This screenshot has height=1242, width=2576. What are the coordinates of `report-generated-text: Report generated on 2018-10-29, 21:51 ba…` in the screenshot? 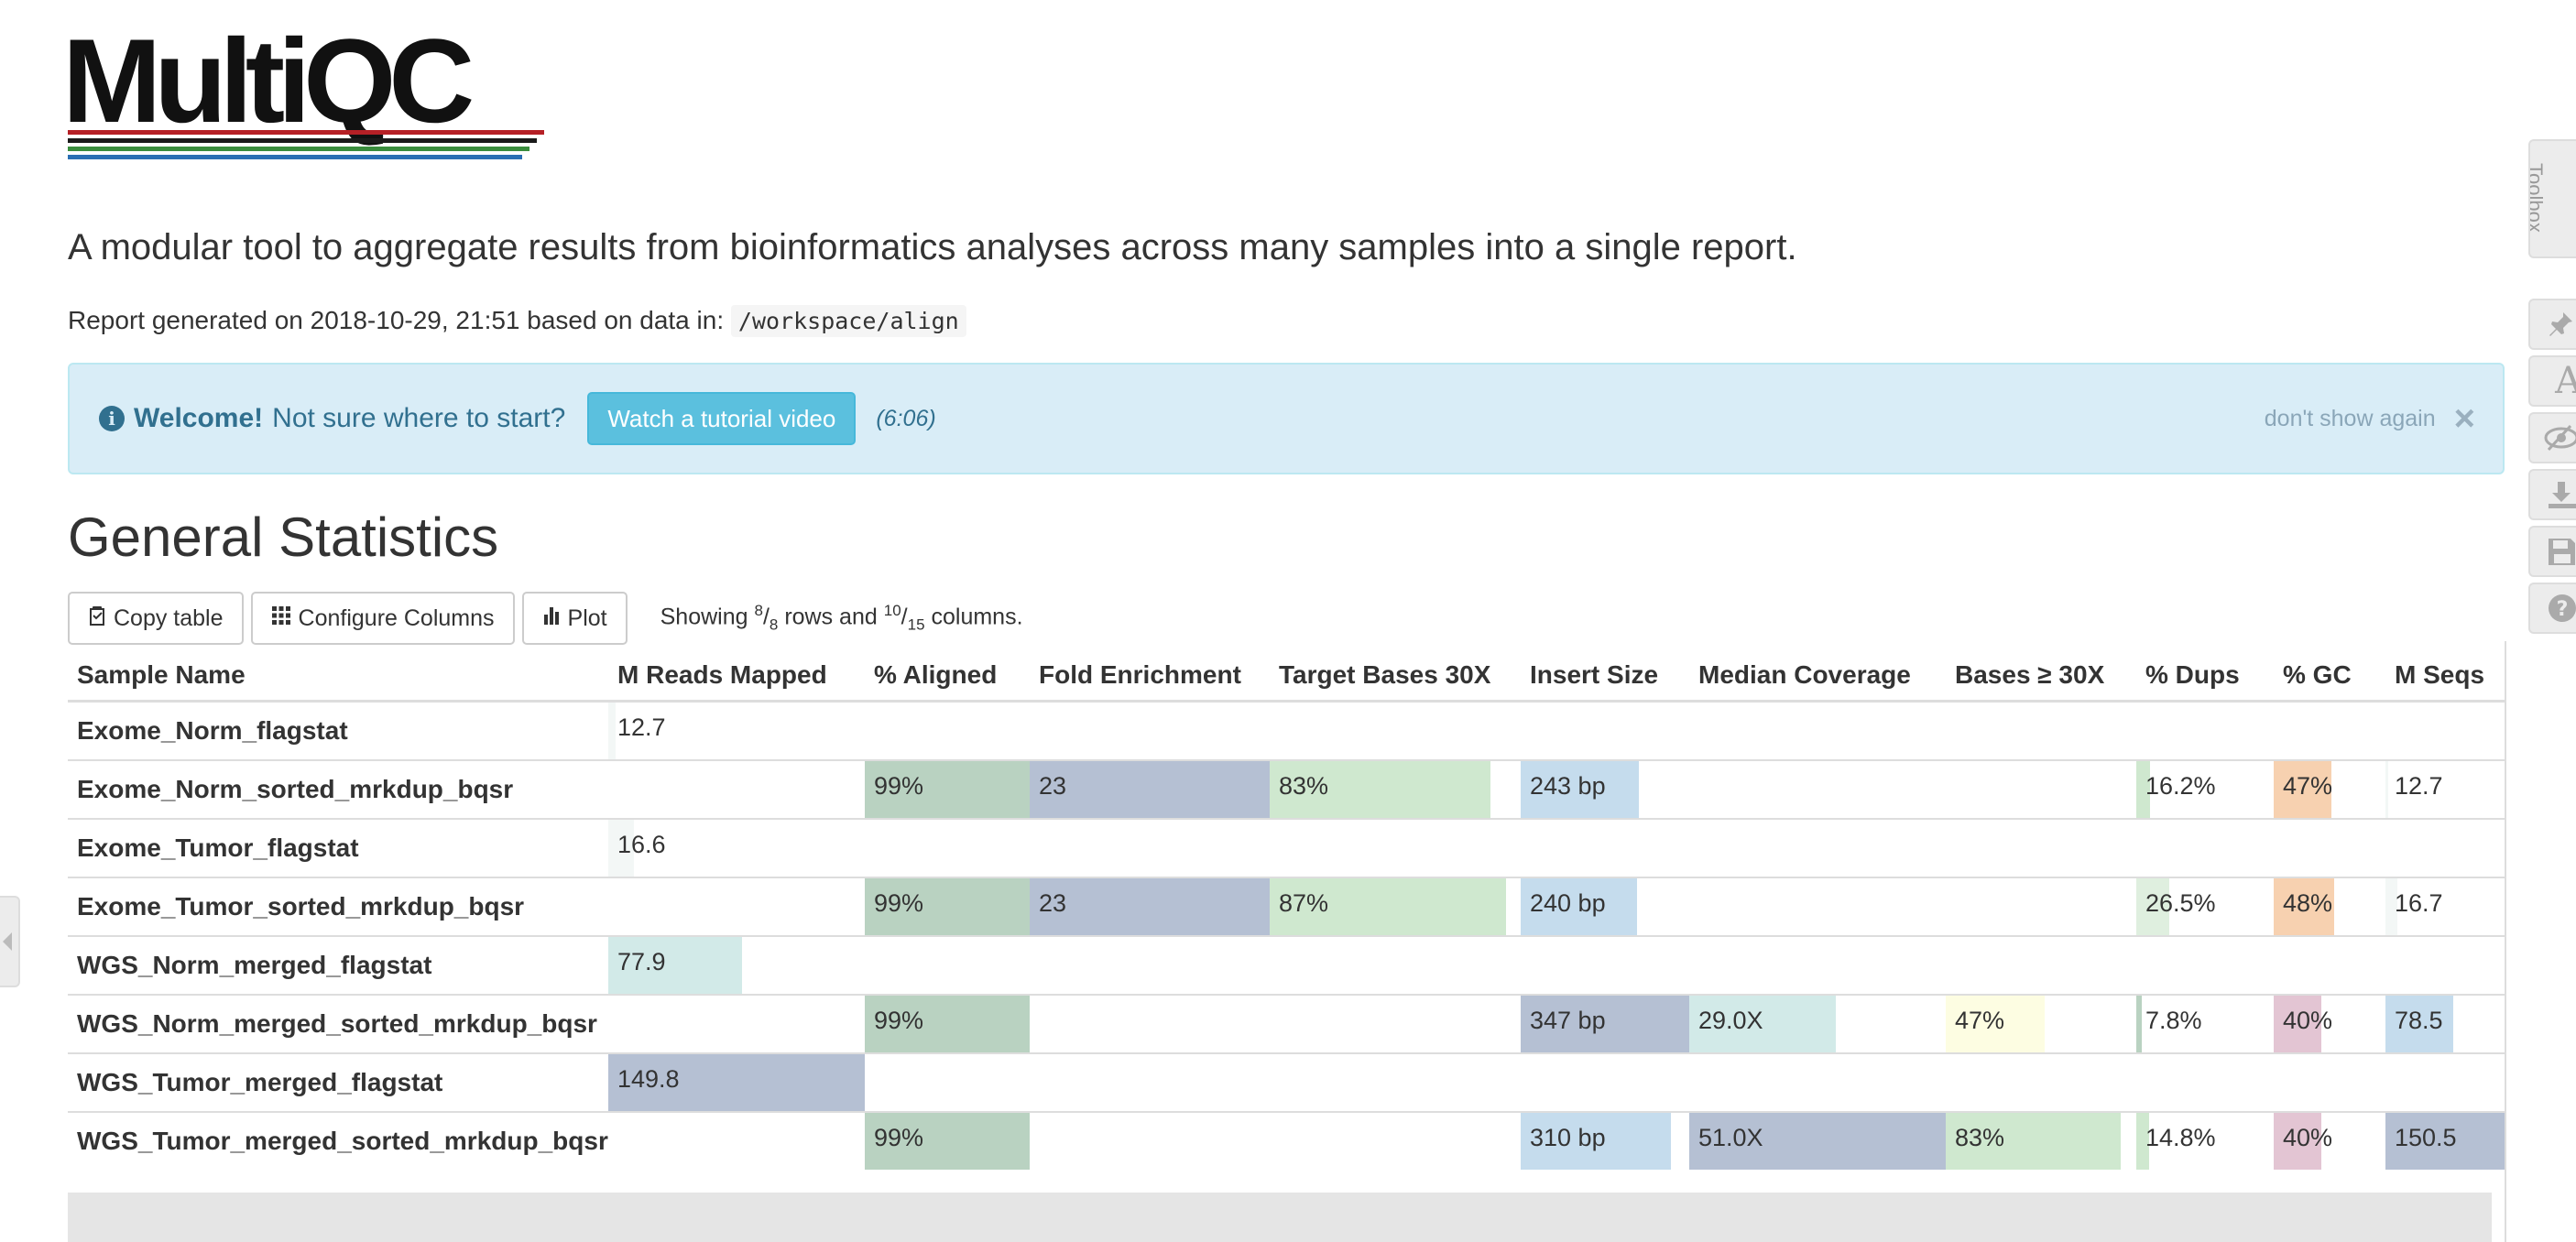 It's located at (397, 320).